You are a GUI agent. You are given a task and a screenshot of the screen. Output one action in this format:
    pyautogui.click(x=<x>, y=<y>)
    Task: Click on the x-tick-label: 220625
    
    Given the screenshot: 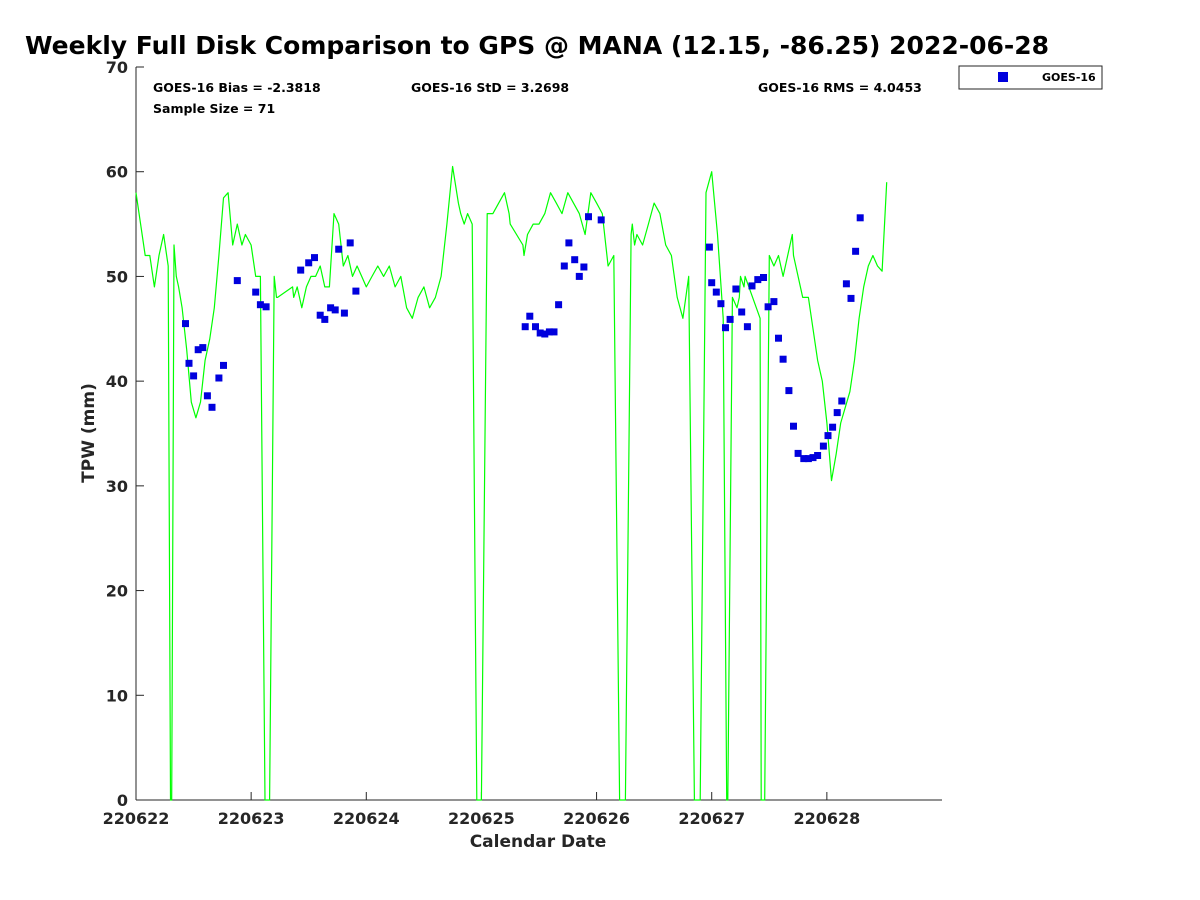 What is the action you would take?
    pyautogui.click(x=481, y=818)
    